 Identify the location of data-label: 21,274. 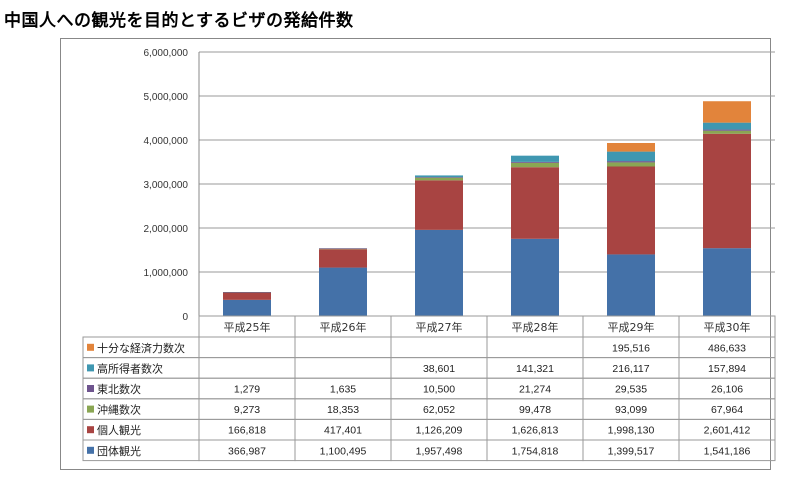
(535, 390).